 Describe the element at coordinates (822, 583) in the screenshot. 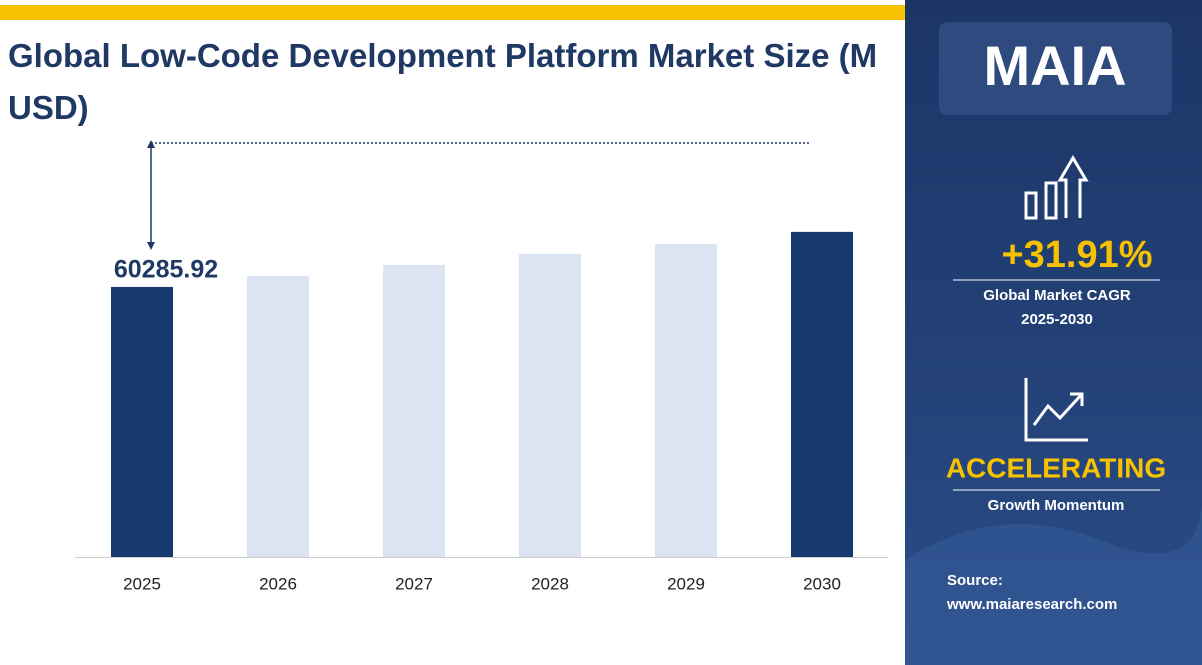

I see `x-tick-label: 2030` at that location.